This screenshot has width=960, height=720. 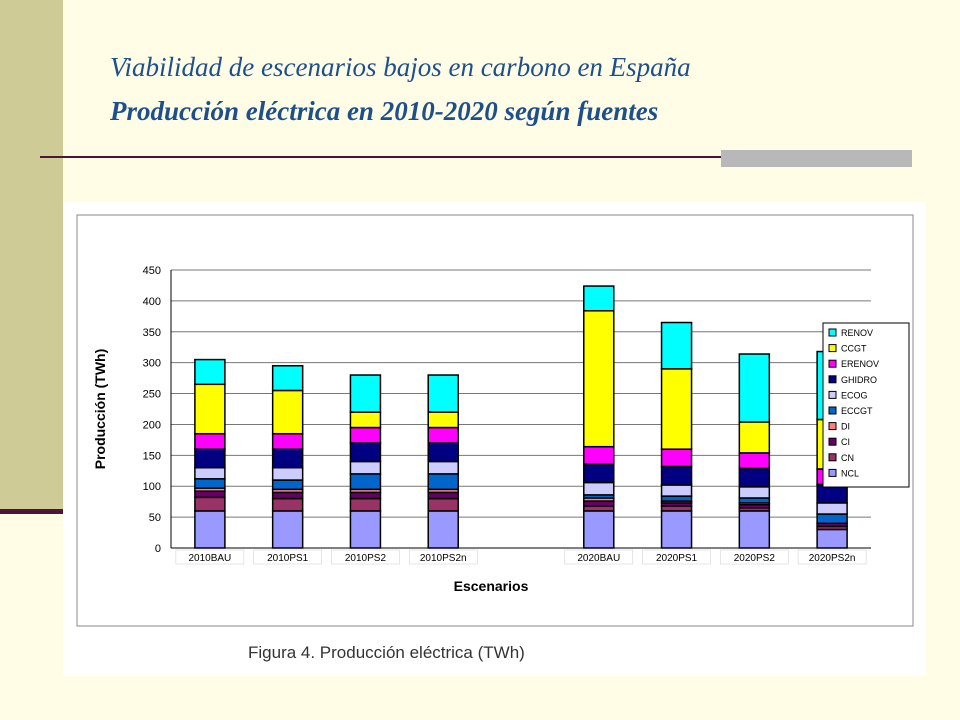 I want to click on x-tick-label: 2020PS2n, so click(x=832, y=558).